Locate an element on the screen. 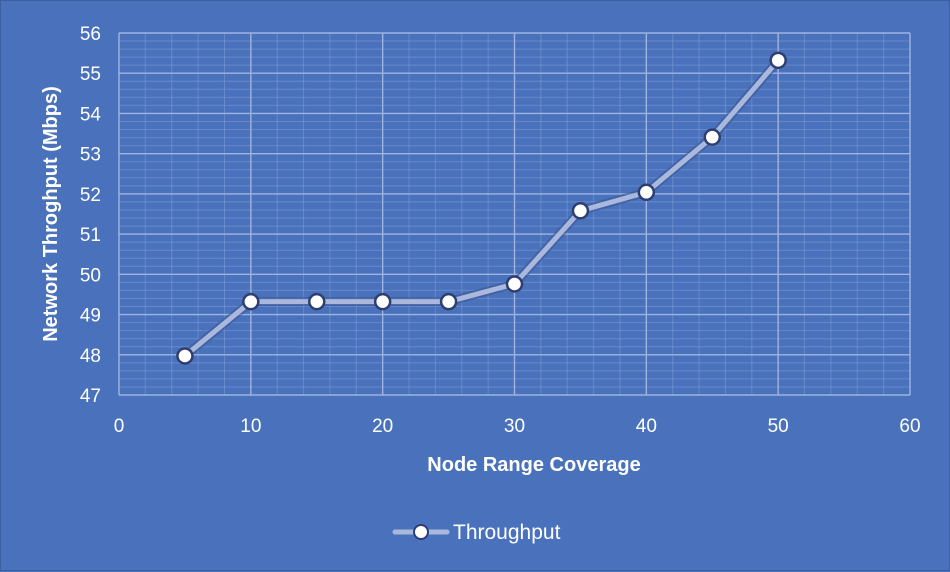 The width and height of the screenshot is (950, 572). x-tick-label: 30 is located at coordinates (514, 426).